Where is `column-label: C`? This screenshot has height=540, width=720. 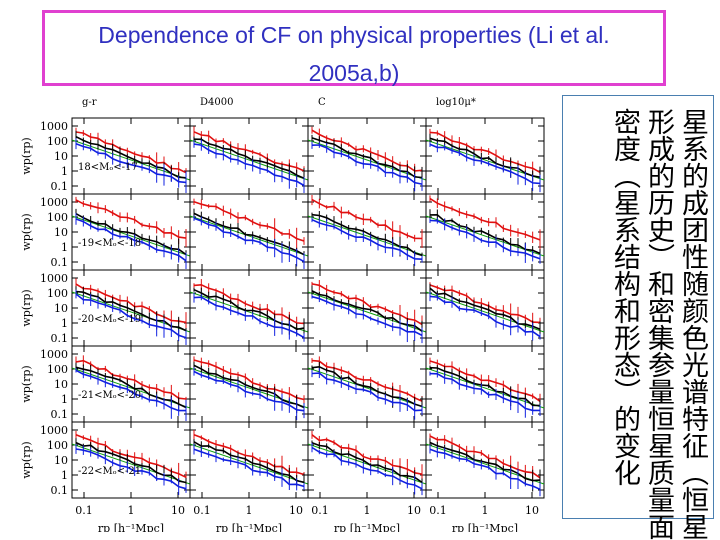 column-label: C is located at coordinates (322, 102).